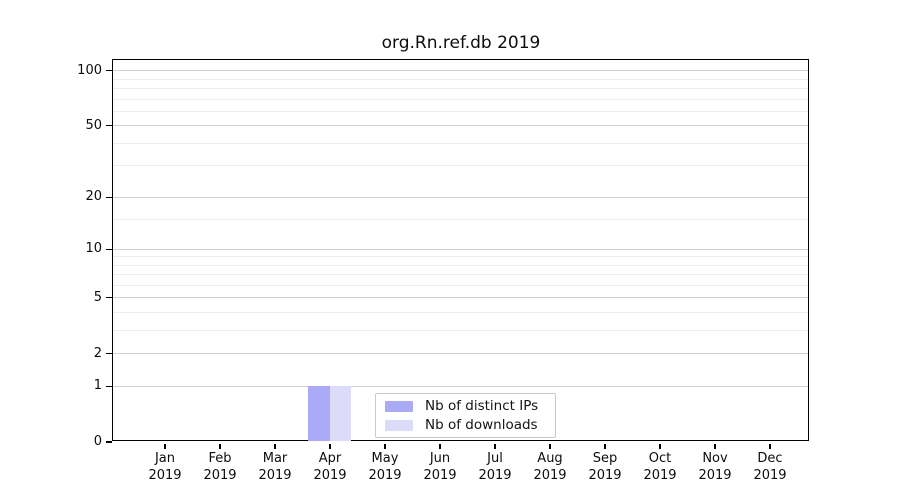 Image resolution: width=900 pixels, height=500 pixels. I want to click on bar-distinct-ips, so click(319, 413).